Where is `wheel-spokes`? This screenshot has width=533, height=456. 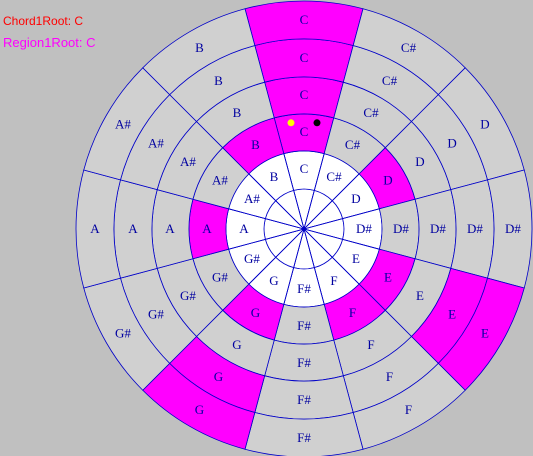 wheel-spokes is located at coordinates (304, 229).